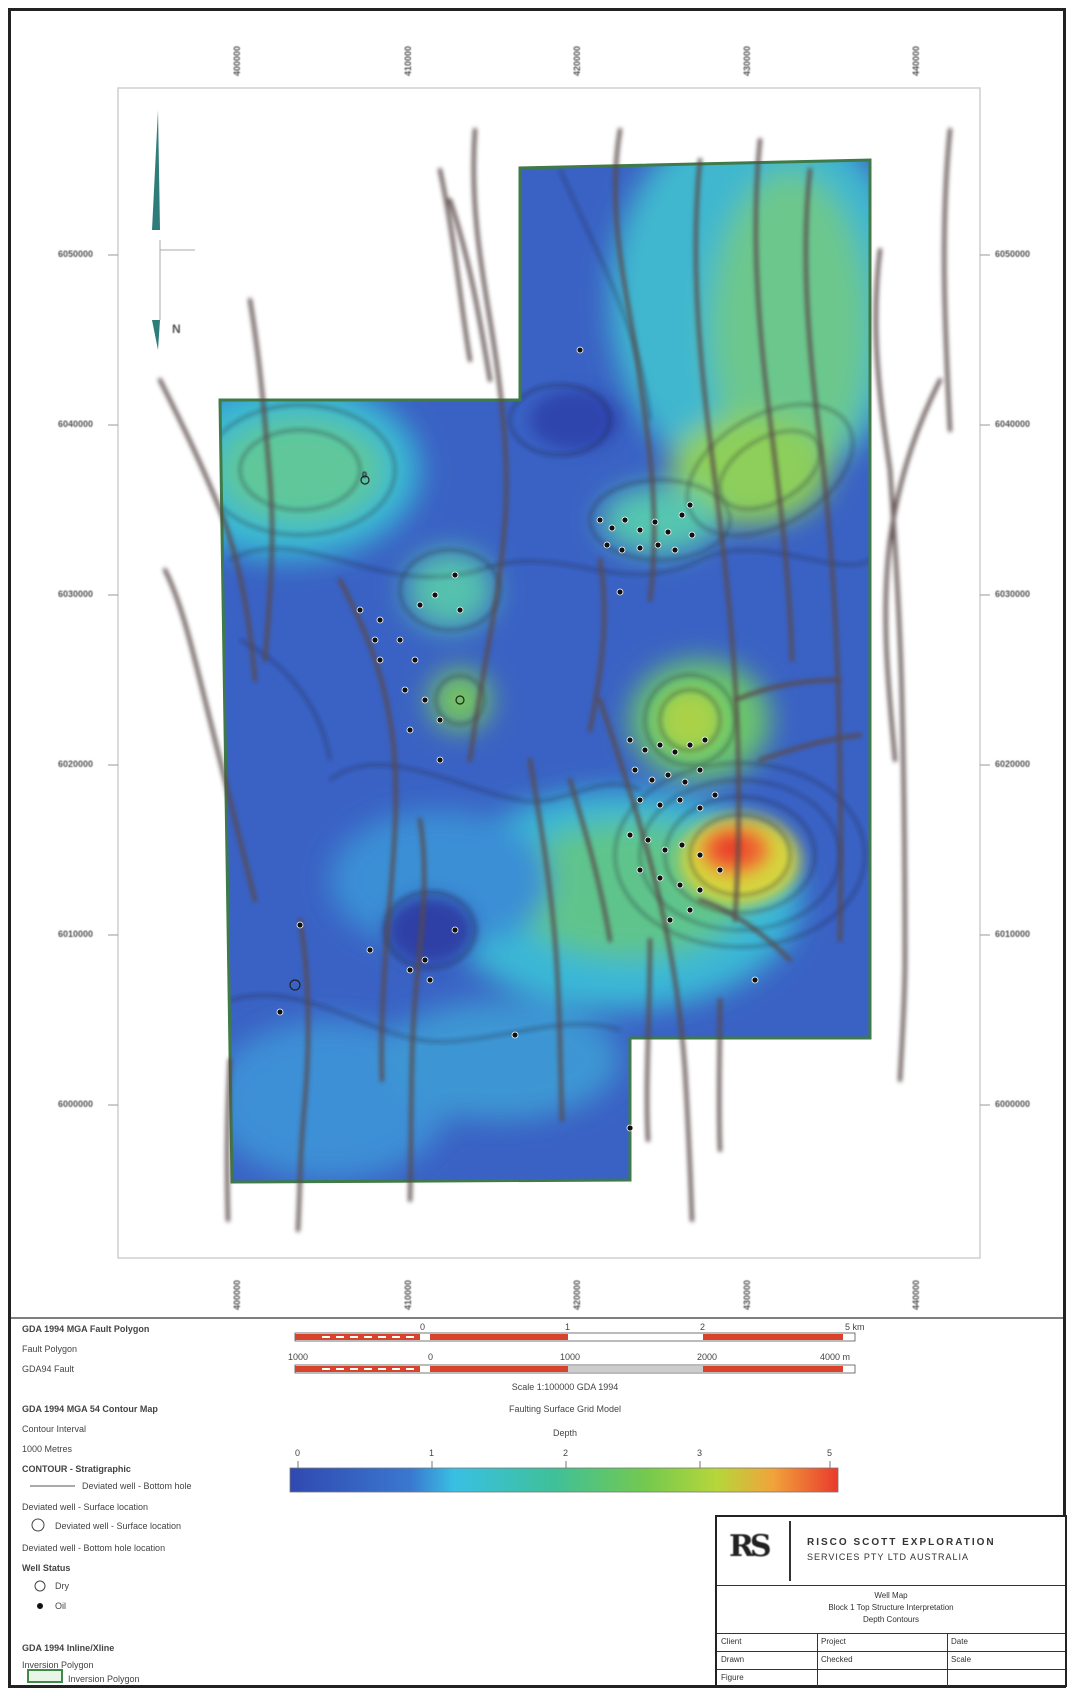  Describe the element at coordinates (86, 1329) in the screenshot. I see `legend-item-1: GDA 1994 MGA Fault Polygon` at that location.